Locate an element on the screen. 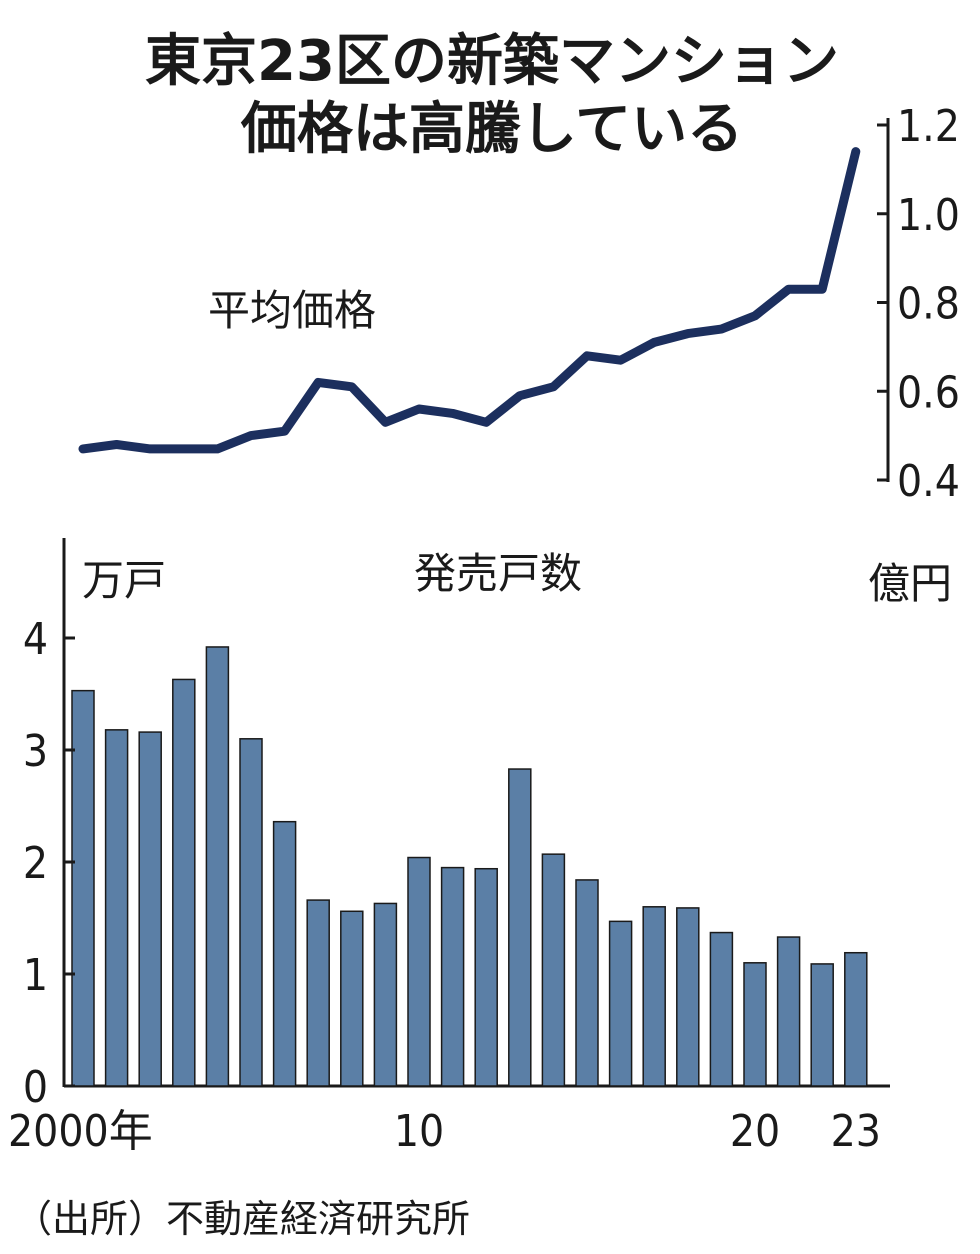 The height and width of the screenshot is (1254, 980). price-y-ticks: 0.4 0.6 0.8 1.0 1.2 is located at coordinates (918, 304).